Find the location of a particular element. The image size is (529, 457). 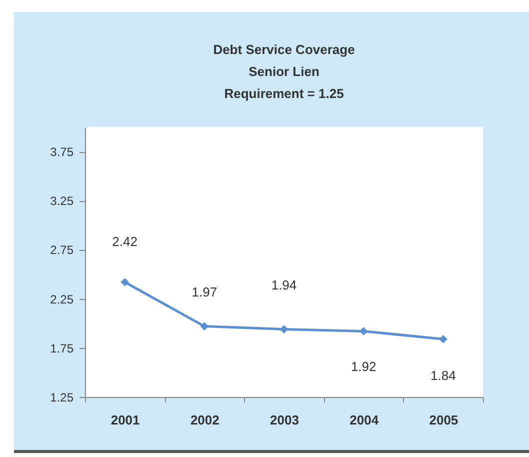

x-tick-label: 2001 is located at coordinates (125, 420).